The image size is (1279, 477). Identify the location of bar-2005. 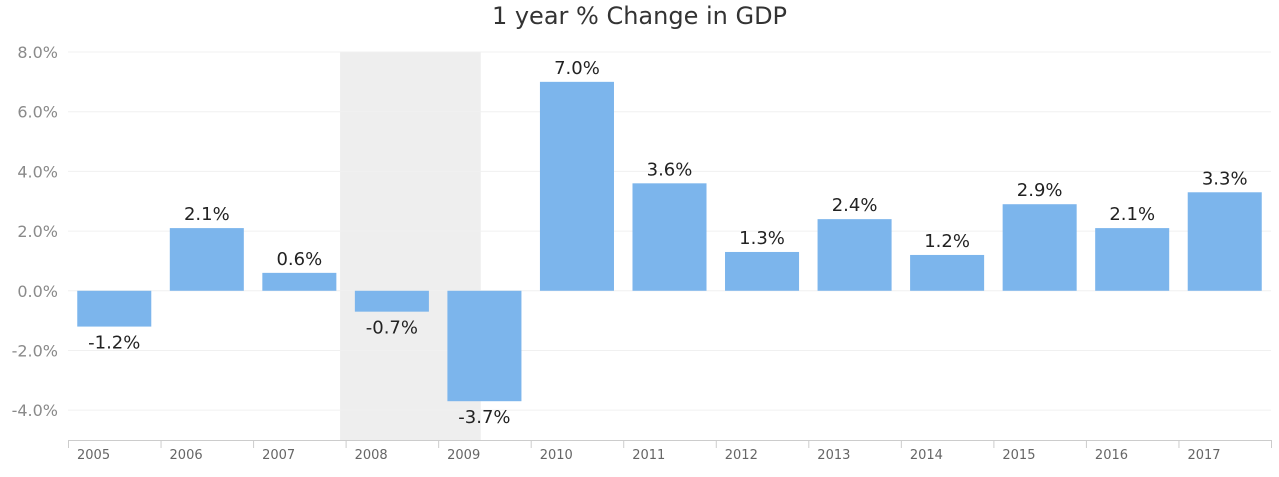
(114, 308).